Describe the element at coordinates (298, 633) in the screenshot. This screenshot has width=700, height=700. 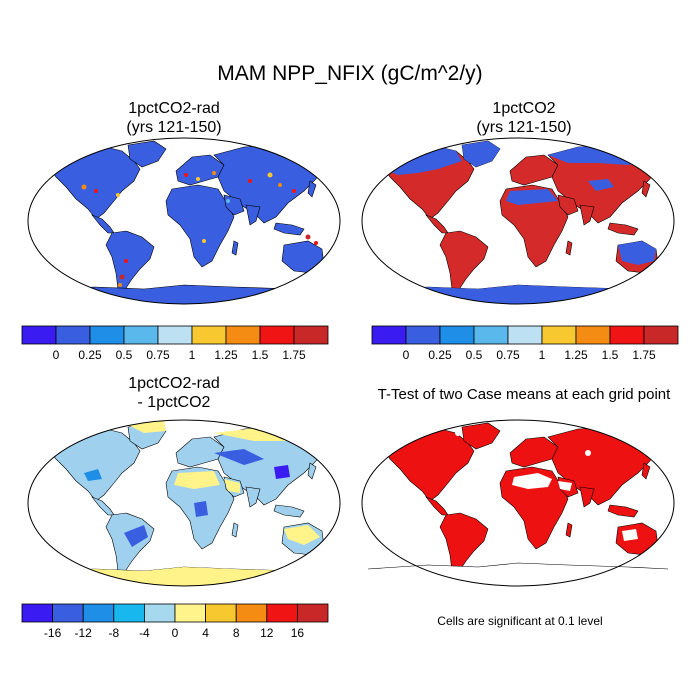
I see `colorbar-bottom-left-tick-label: 16` at that location.